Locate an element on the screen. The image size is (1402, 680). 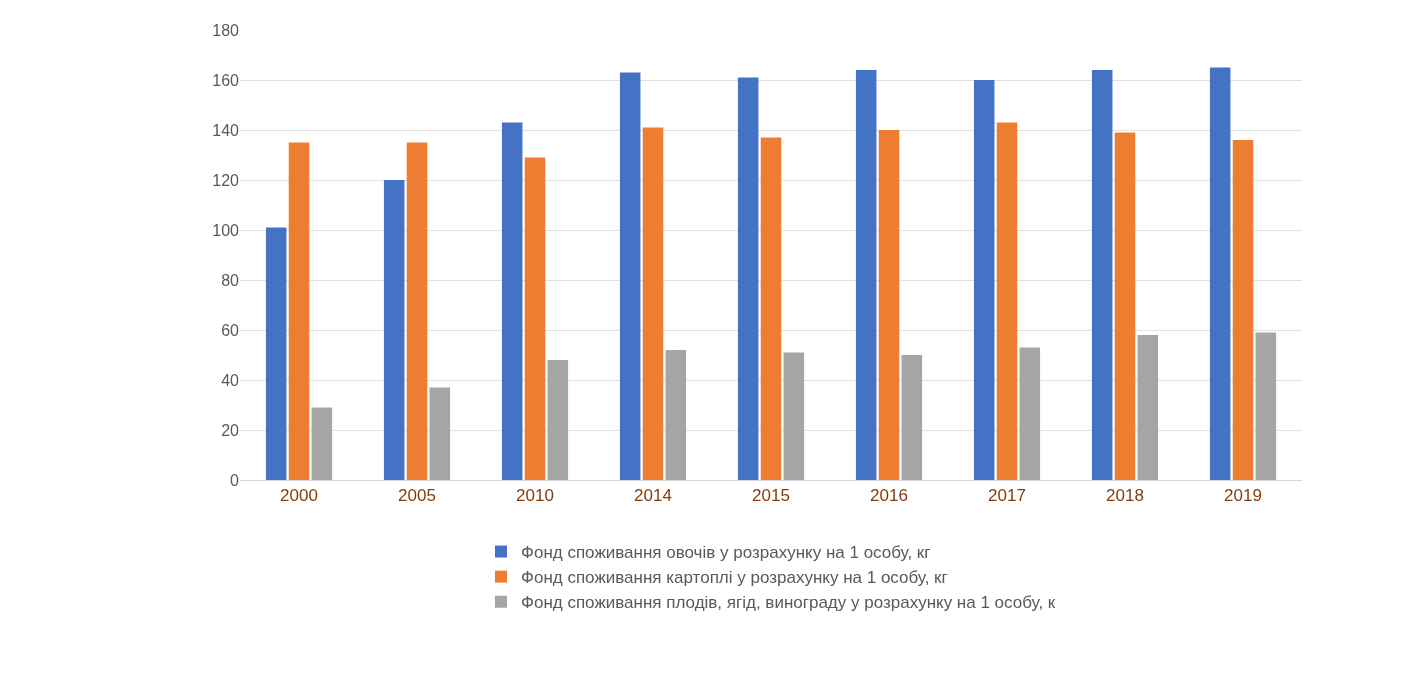
x-tick-label: 2010 is located at coordinates (535, 496).